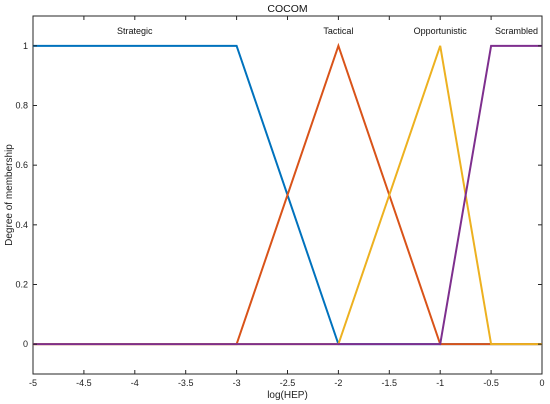 The image size is (550, 404). Describe the element at coordinates (33, 383) in the screenshot. I see `x-tick-label: -5` at that location.